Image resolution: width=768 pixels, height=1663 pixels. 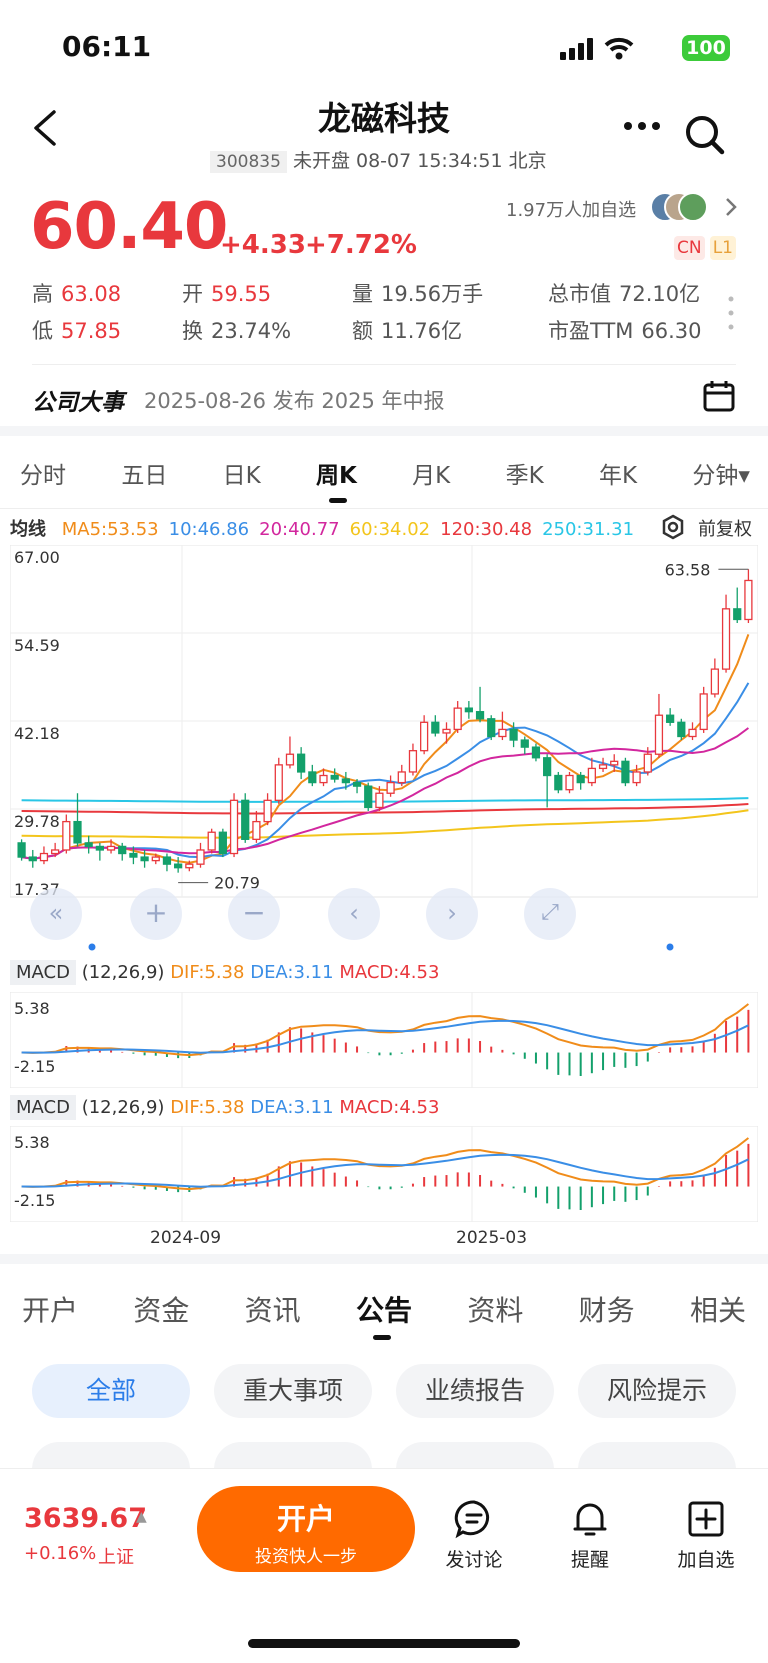 I want to click on remind-label: 提醒, so click(x=589, y=1560).